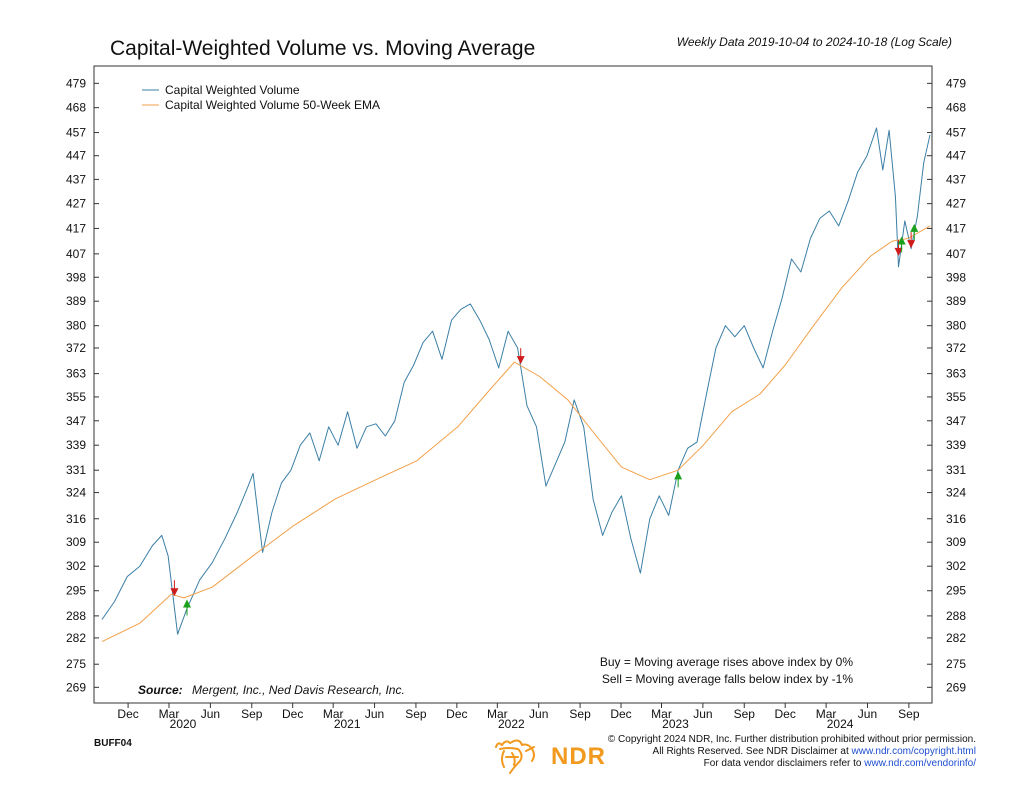 The height and width of the screenshot is (791, 1024). What do you see at coordinates (784, 763) in the screenshot?
I see `copyright-line-3-text: For data vendor disclaimers refer to` at bounding box center [784, 763].